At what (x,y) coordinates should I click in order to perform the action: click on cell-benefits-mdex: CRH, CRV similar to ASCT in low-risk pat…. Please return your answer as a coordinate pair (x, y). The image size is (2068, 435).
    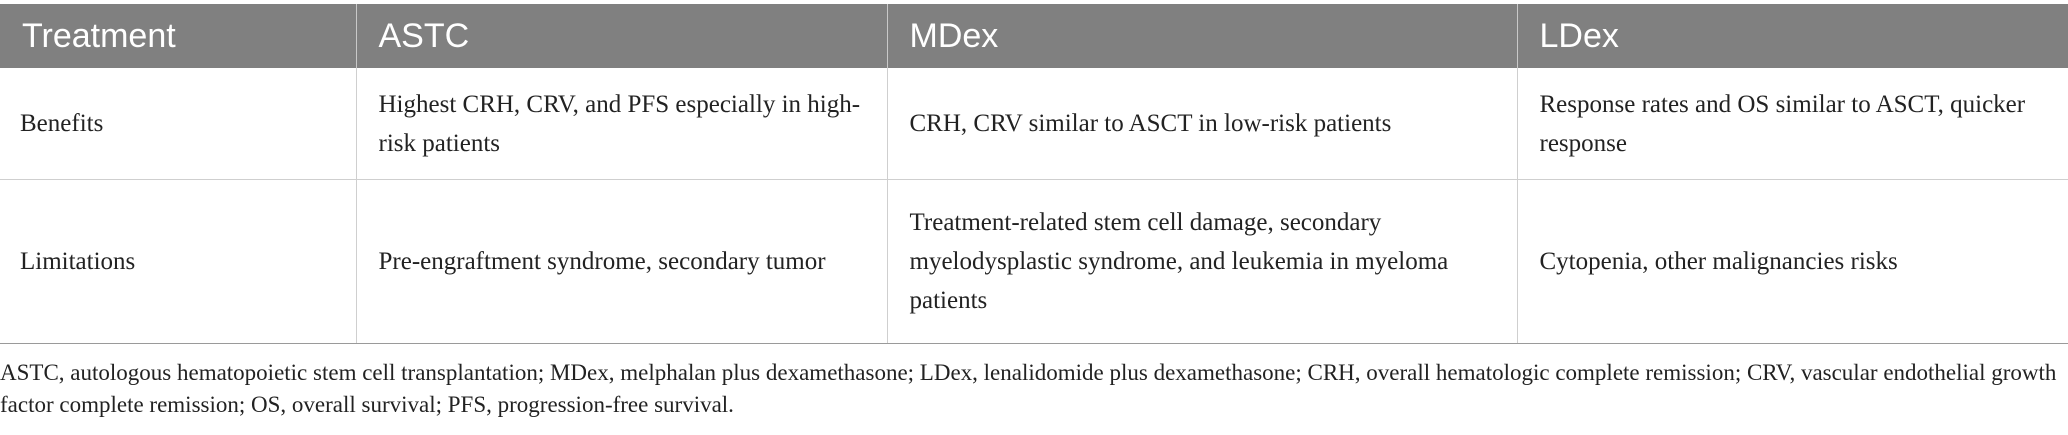
    Looking at the image, I should click on (1202, 124).